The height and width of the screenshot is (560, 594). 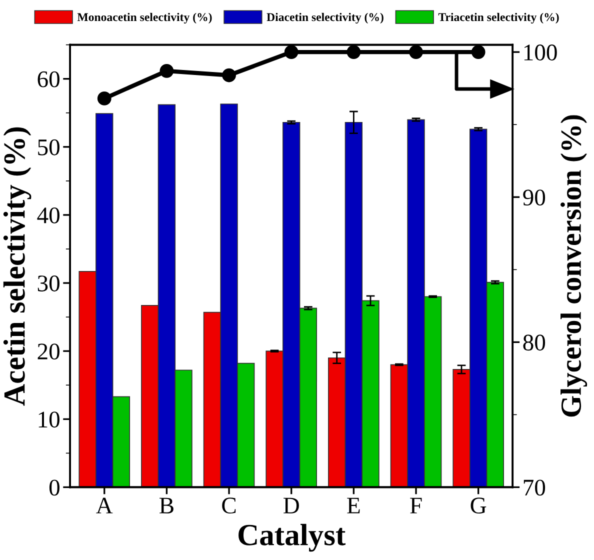 What do you see at coordinates (49, 147) in the screenshot?
I see `y-tick-label: 50` at bounding box center [49, 147].